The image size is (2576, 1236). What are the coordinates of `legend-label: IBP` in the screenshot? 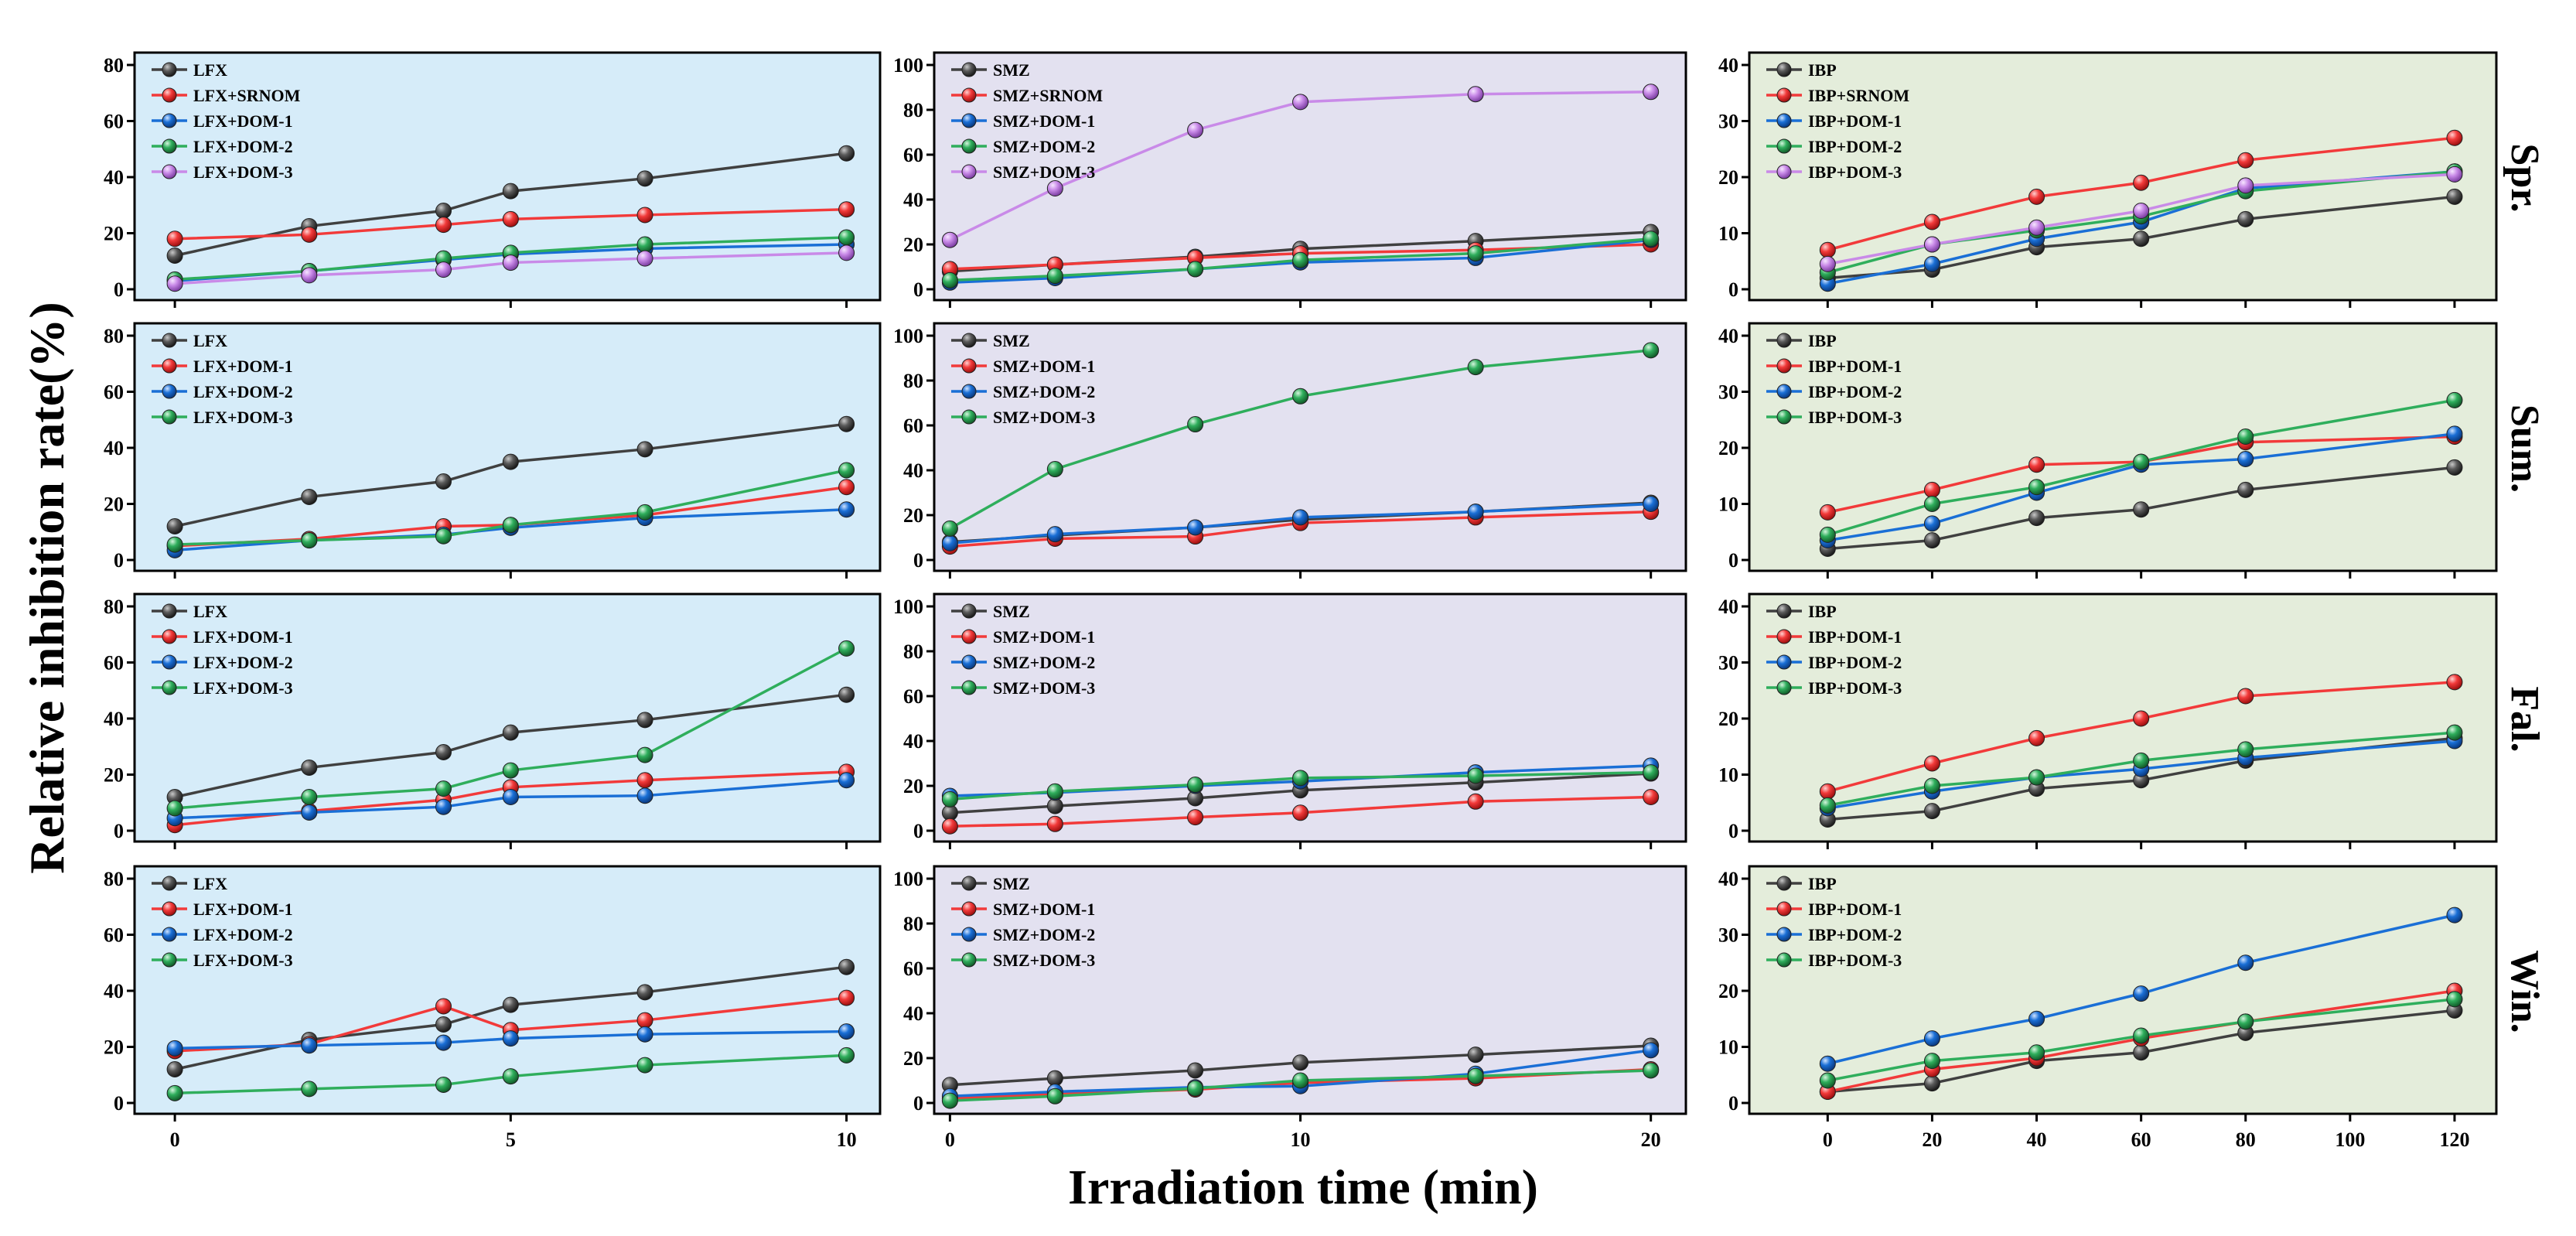 It's located at (1822, 340).